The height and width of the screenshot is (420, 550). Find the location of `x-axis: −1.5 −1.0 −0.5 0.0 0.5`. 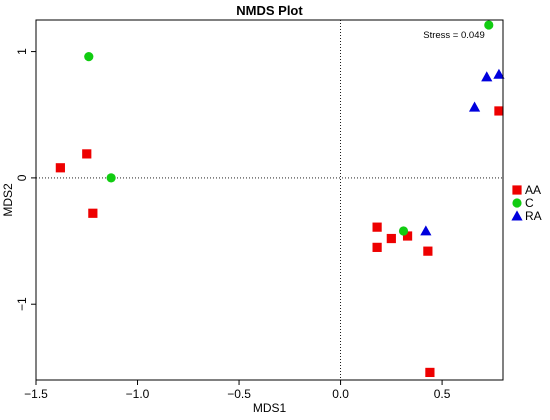

x-axis: −1.5 −1.0 −0.5 0.0 0.5 is located at coordinates (237, 390).